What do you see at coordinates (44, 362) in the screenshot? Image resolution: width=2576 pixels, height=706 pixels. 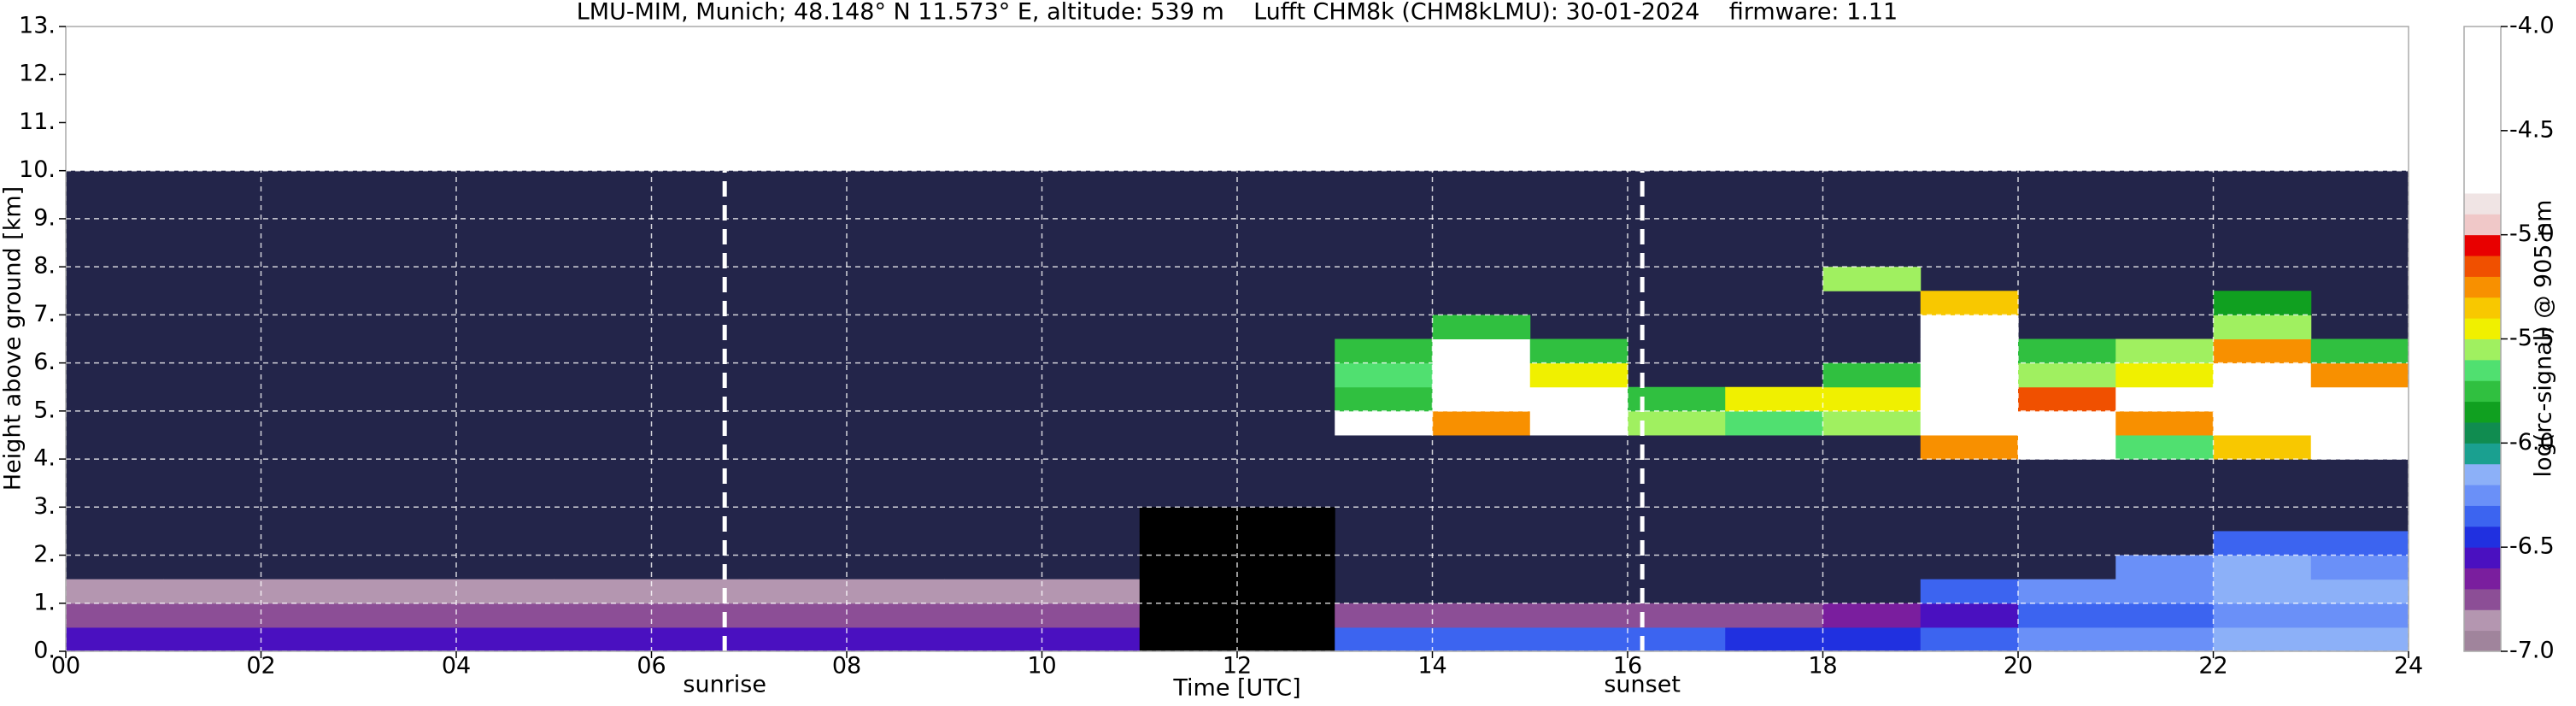 I see `y-tick-label: 6.` at bounding box center [44, 362].